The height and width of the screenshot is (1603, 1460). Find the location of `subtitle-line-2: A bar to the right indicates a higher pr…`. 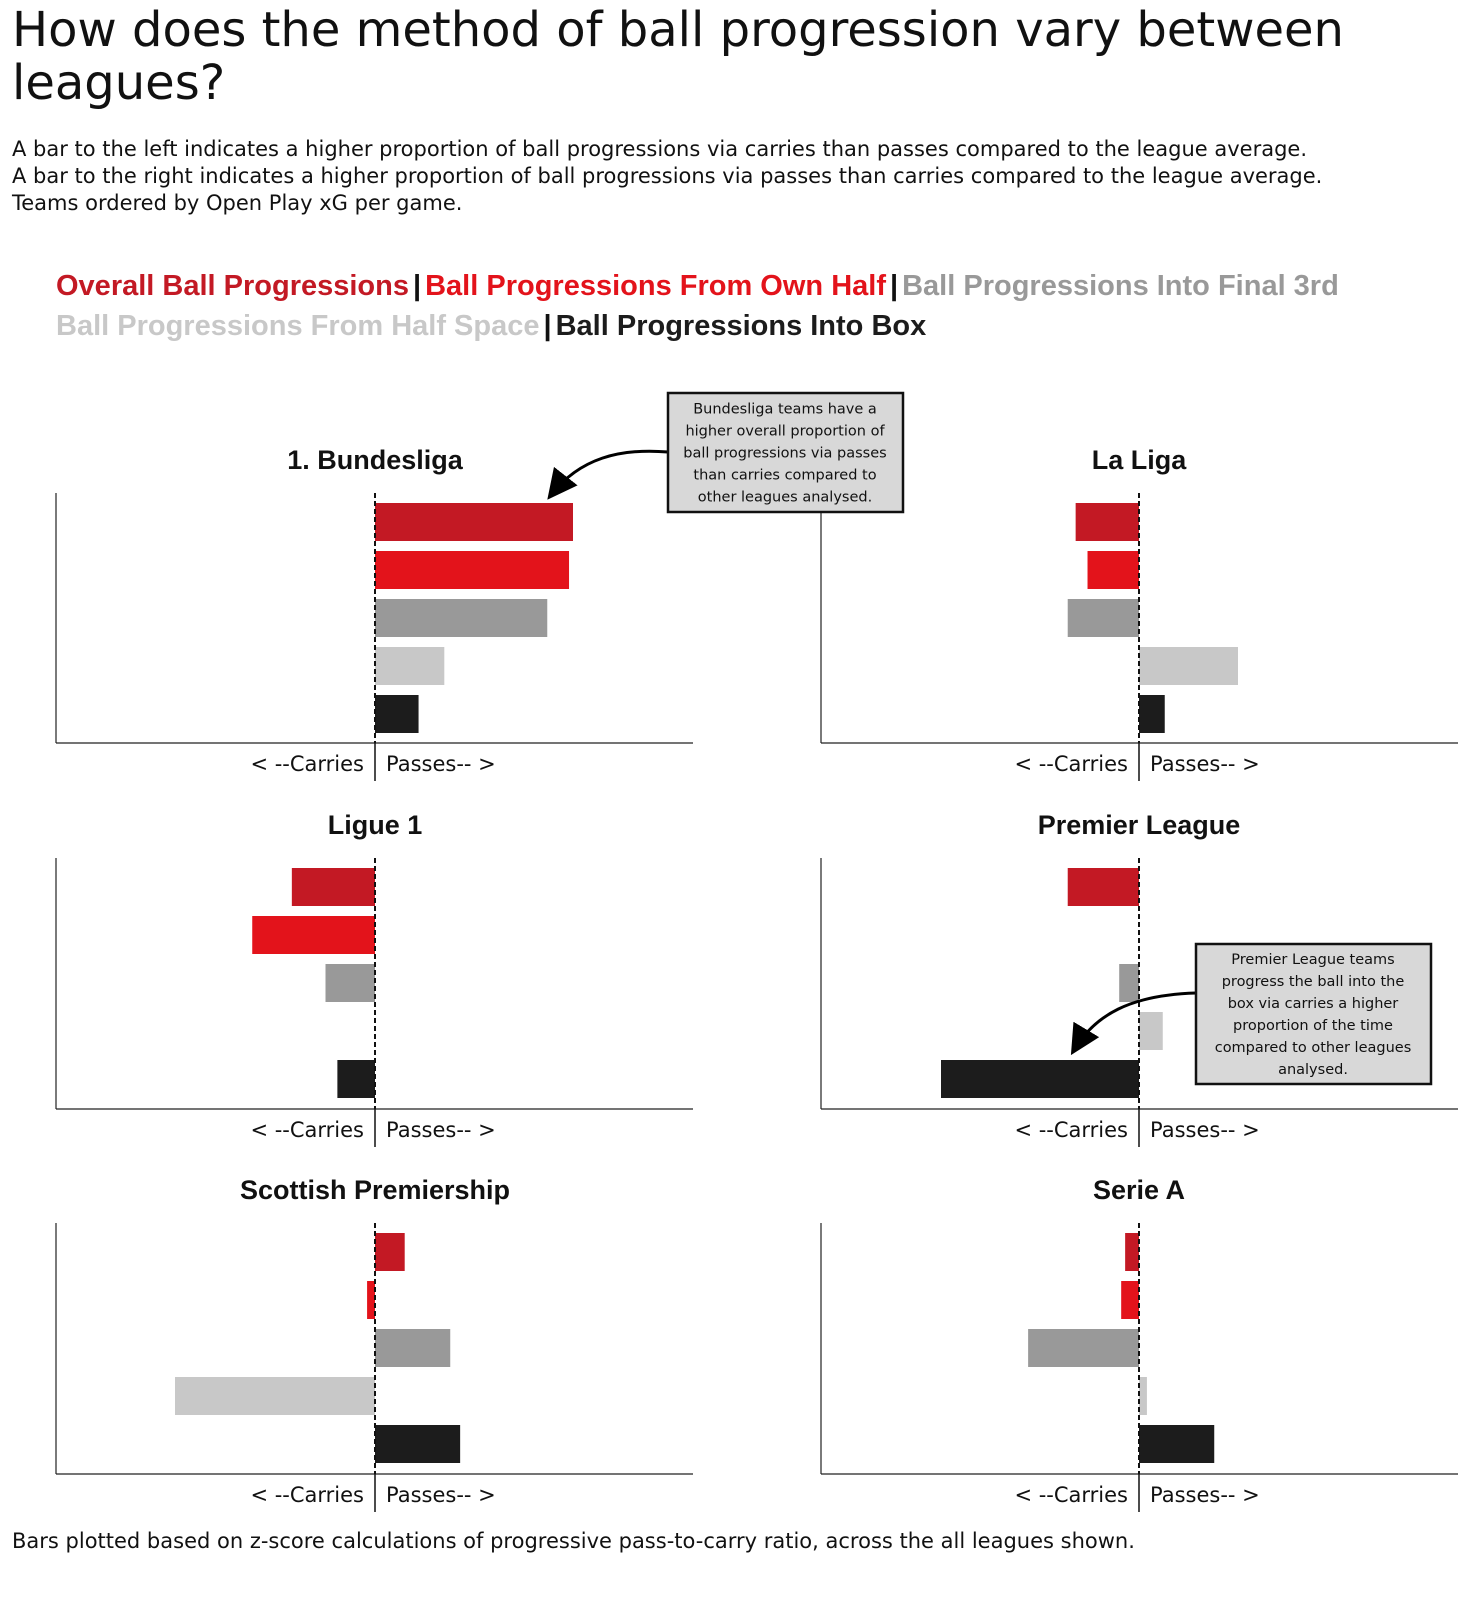

subtitle-line-2: A bar to the right indicates a higher pr… is located at coordinates (667, 176).